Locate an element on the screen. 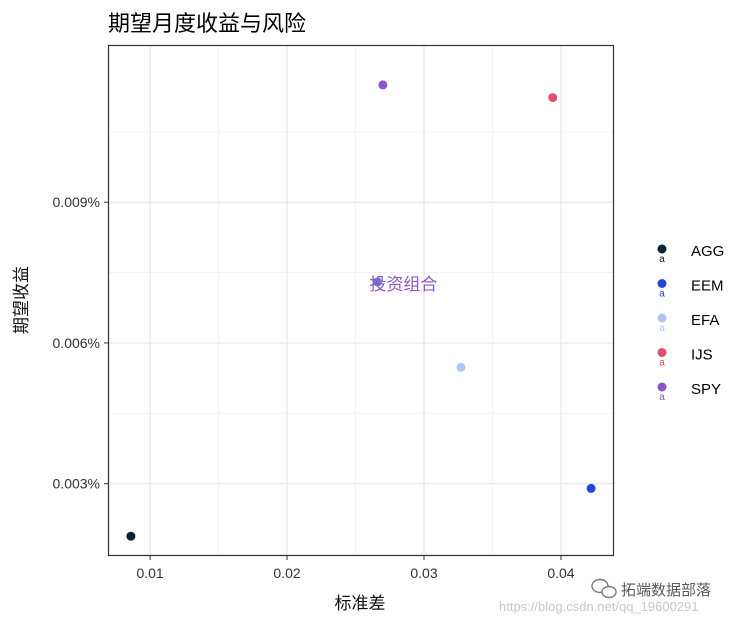 This screenshot has height=623, width=753. annotation: 投资组合 is located at coordinates (403, 285).